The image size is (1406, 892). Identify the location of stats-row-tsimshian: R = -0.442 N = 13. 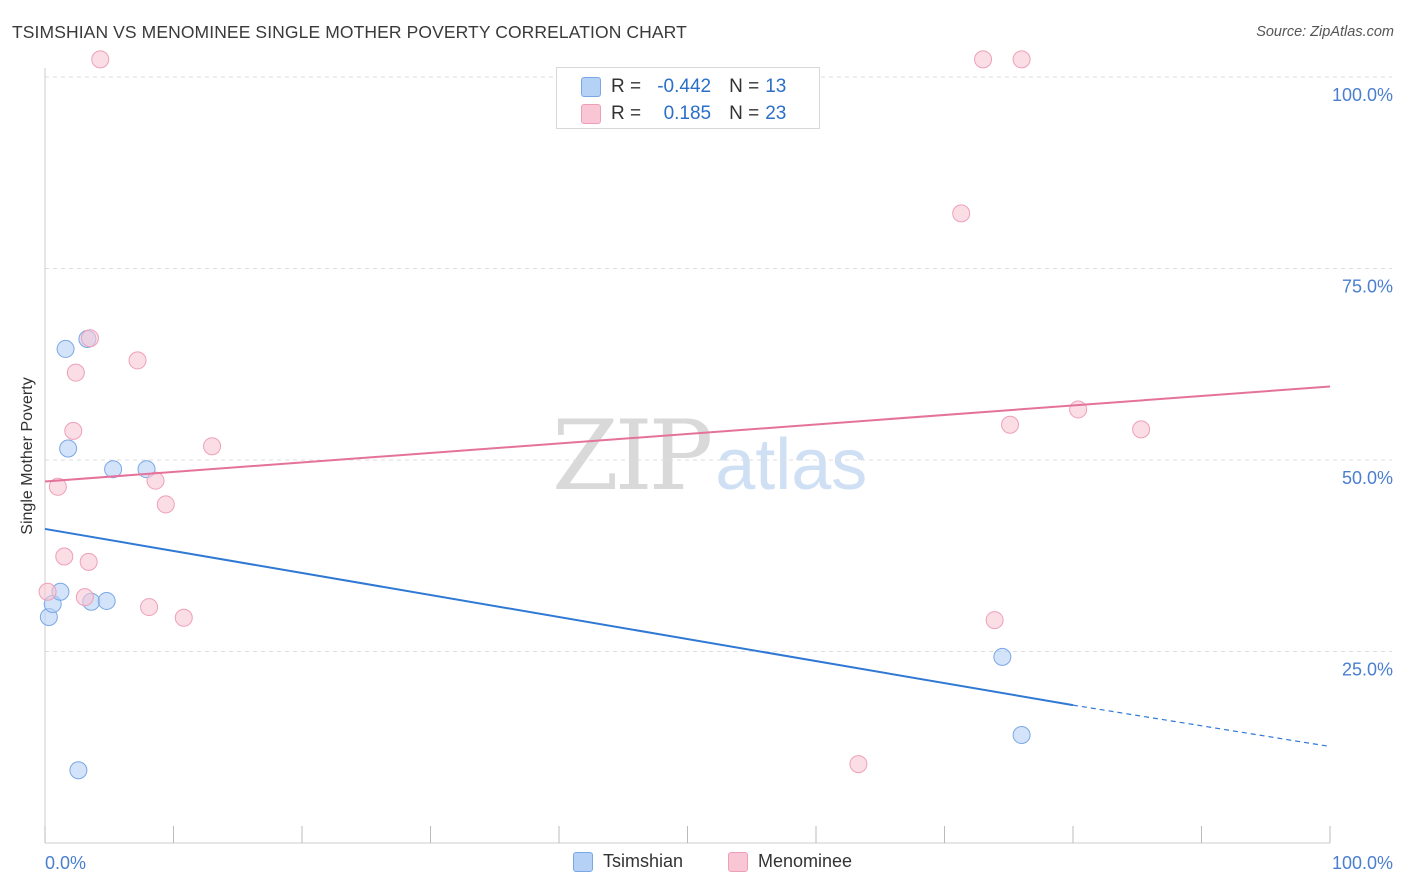
(683, 87).